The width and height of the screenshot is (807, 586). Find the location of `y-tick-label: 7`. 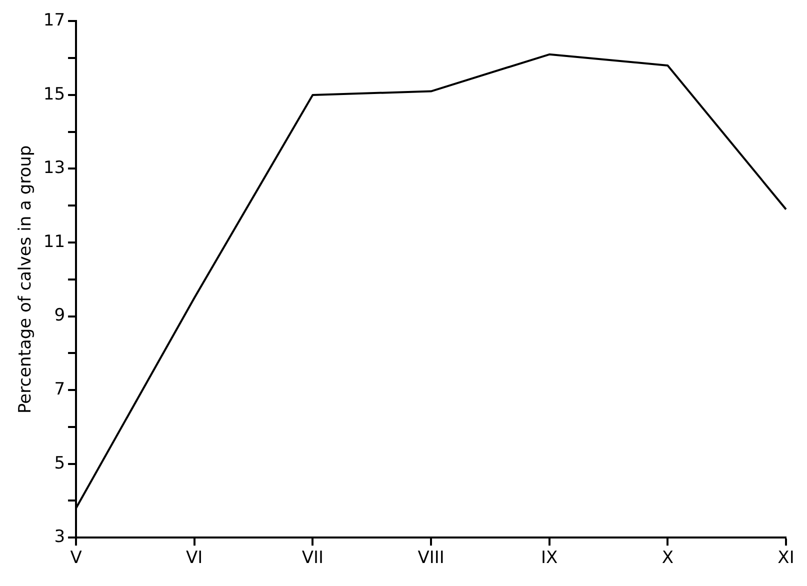

y-tick-label: 7 is located at coordinates (60, 389).